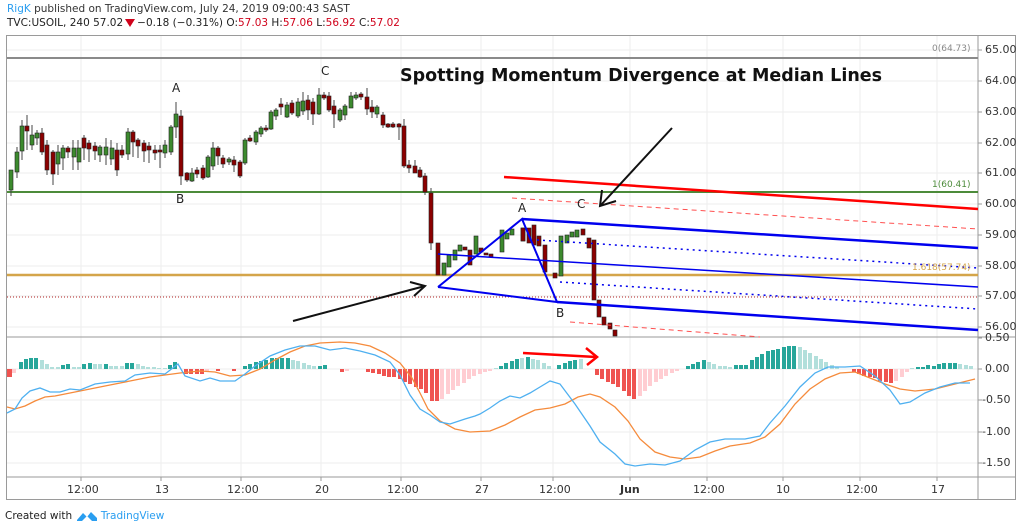  I want to click on down-arrow-icon, so click(130, 23).